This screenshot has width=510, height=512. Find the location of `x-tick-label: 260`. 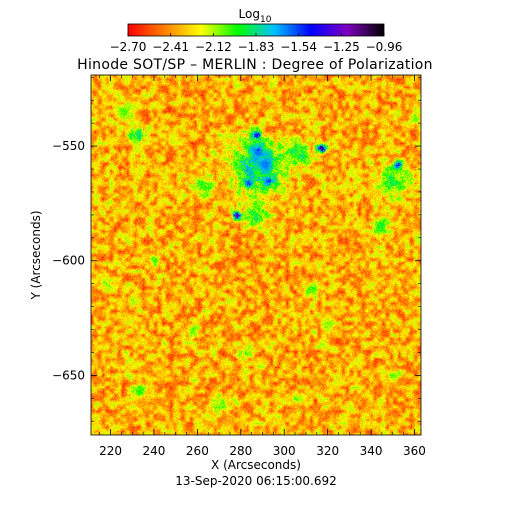

x-tick-label: 260 is located at coordinates (197, 451).